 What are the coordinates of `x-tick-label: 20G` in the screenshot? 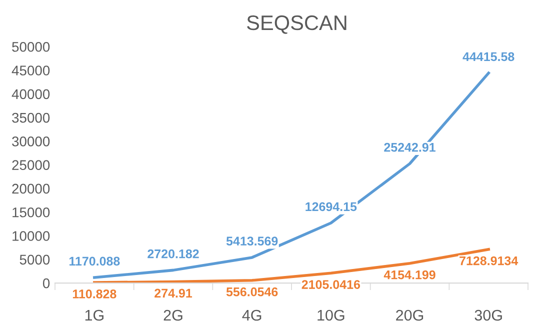 It's located at (410, 315).